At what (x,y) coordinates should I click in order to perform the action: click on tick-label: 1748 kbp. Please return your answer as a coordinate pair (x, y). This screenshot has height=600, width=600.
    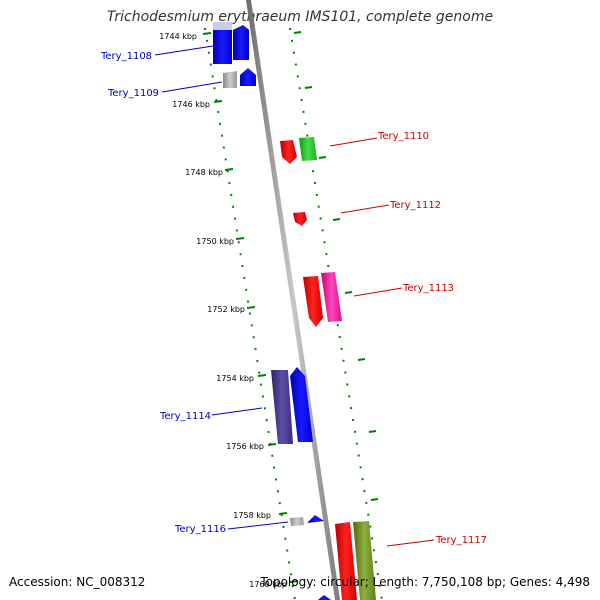
    Looking at the image, I should click on (204, 172).